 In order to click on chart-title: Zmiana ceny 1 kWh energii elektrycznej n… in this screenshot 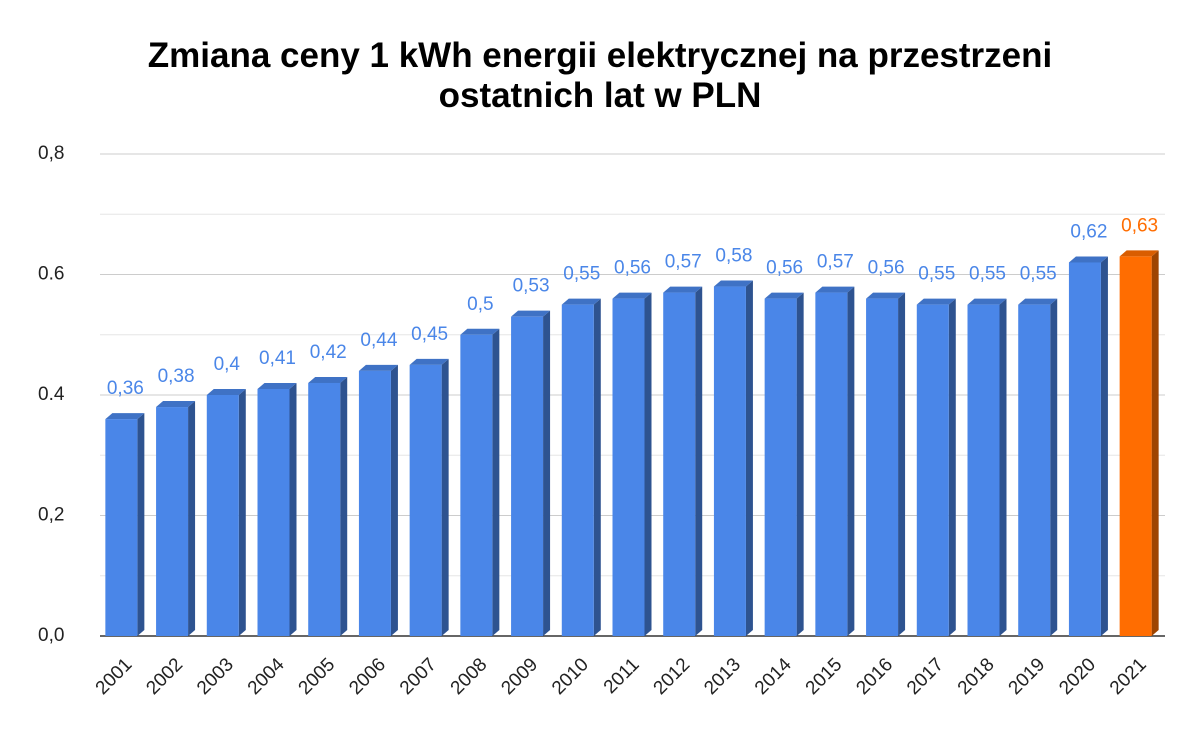, I will do `click(600, 75)`.